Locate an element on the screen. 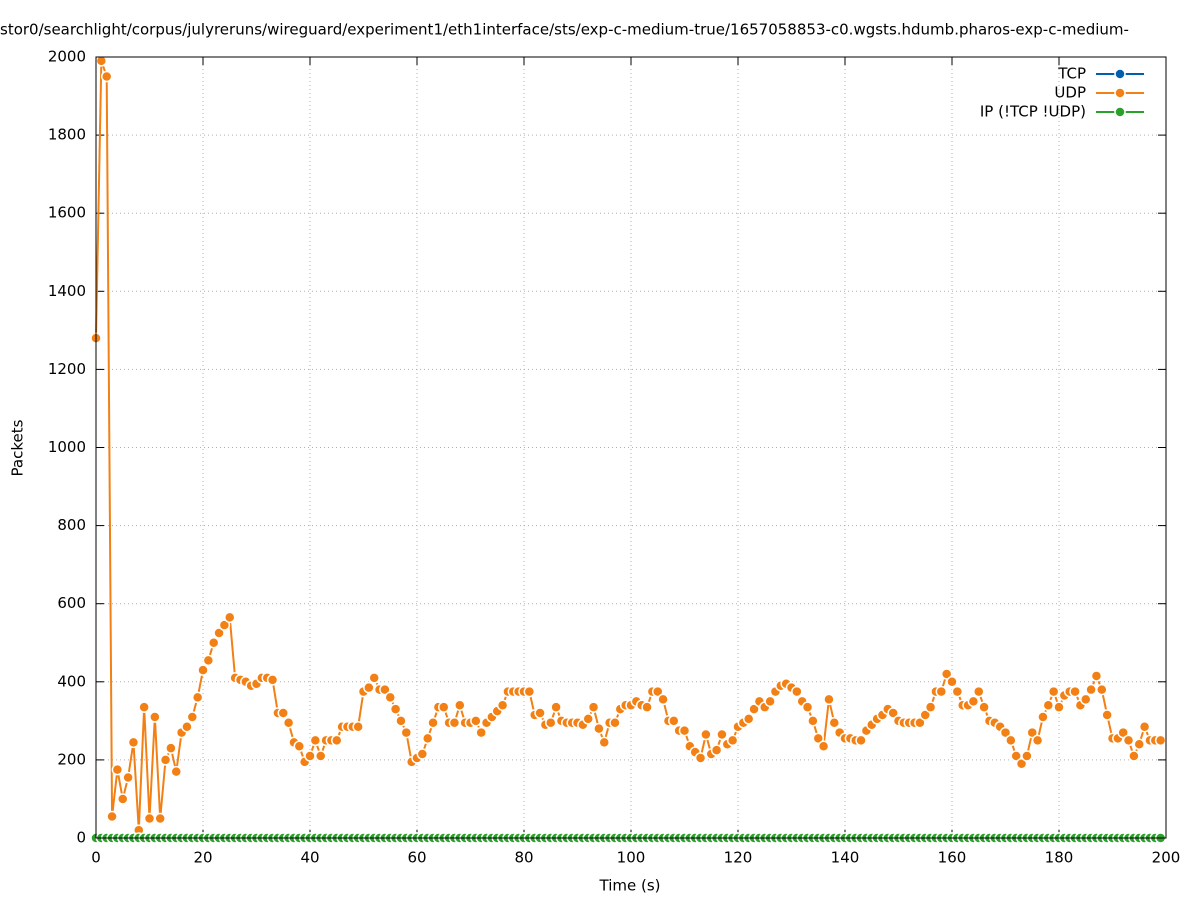  y-tick-label: 0 is located at coordinates (81, 838).